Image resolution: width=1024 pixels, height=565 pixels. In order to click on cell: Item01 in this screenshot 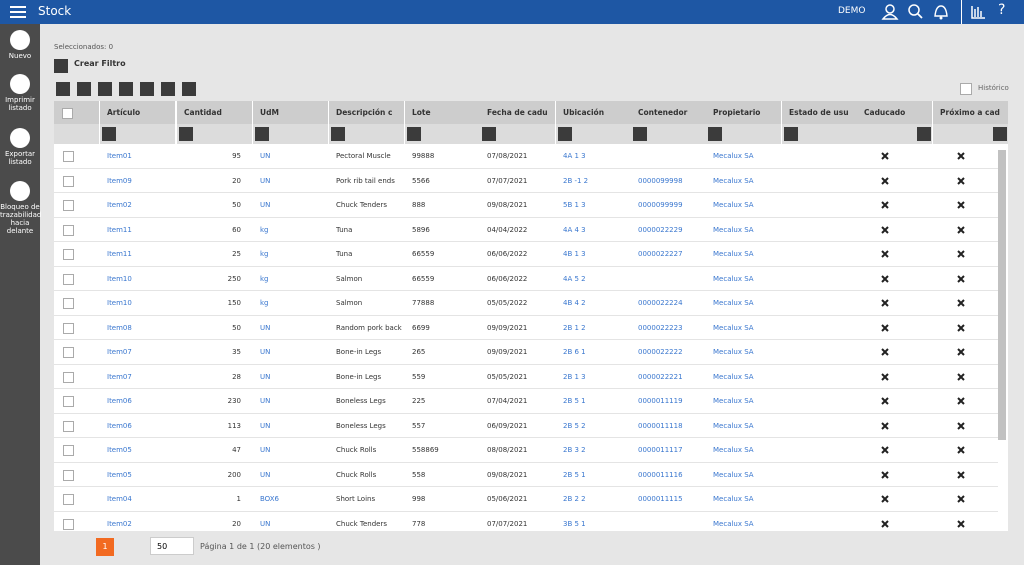, I will do `click(119, 156)`.